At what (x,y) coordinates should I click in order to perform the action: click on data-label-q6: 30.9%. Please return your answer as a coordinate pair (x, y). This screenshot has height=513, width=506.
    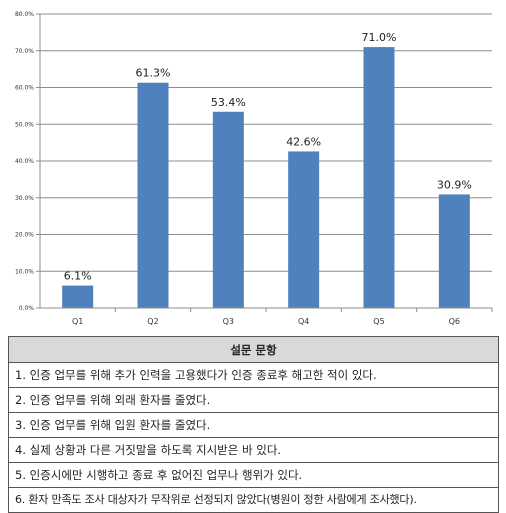
    Looking at the image, I should click on (454, 184).